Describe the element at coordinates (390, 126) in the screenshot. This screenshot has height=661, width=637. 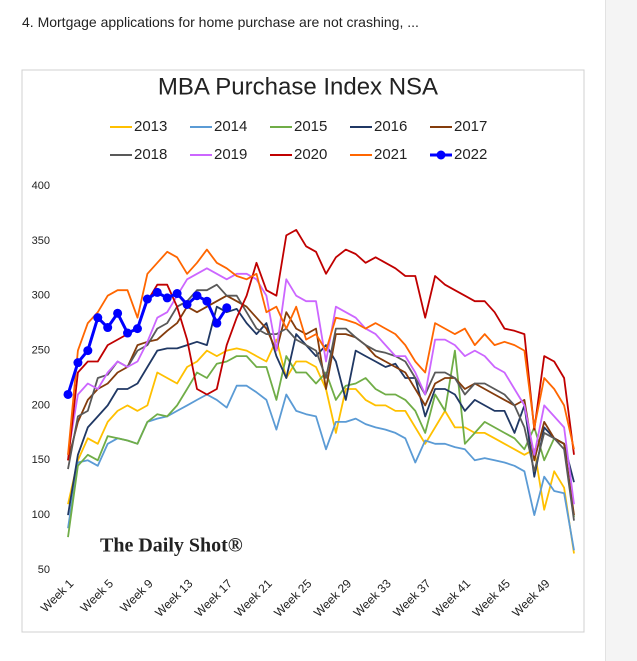
I see `legend-label: 2016` at that location.